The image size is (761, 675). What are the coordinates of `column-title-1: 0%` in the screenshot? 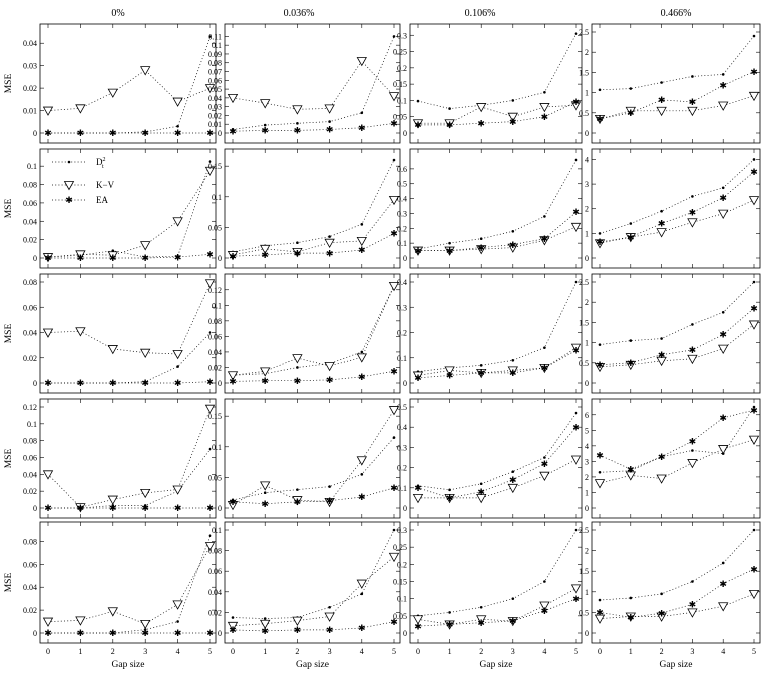 It's located at (117, 13).